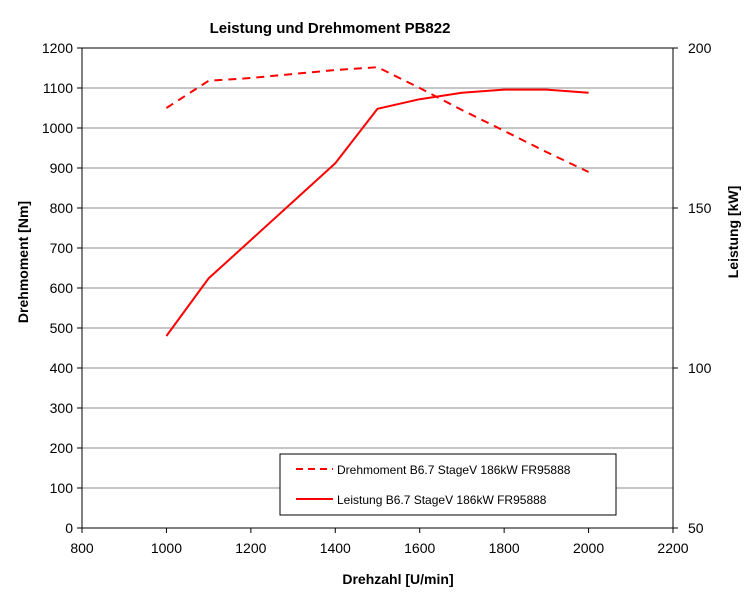 This screenshot has width=754, height=604. Describe the element at coordinates (58, 88) in the screenshot. I see `y-left-tick-label: 1100` at that location.